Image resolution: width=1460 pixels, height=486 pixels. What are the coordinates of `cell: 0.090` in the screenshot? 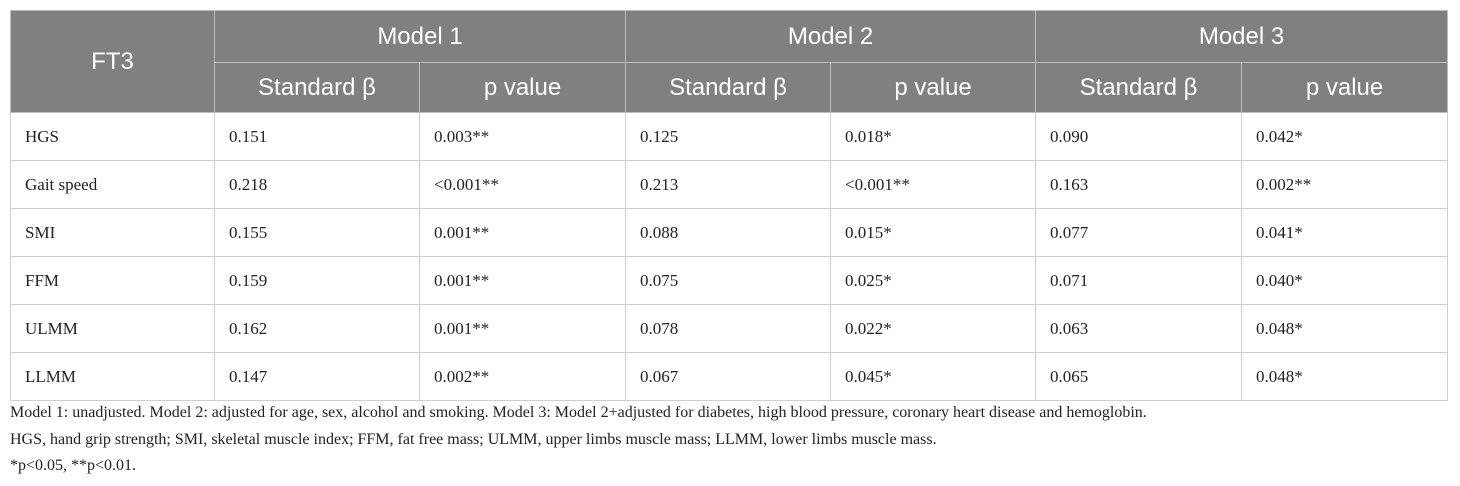 It's located at (1139, 136).